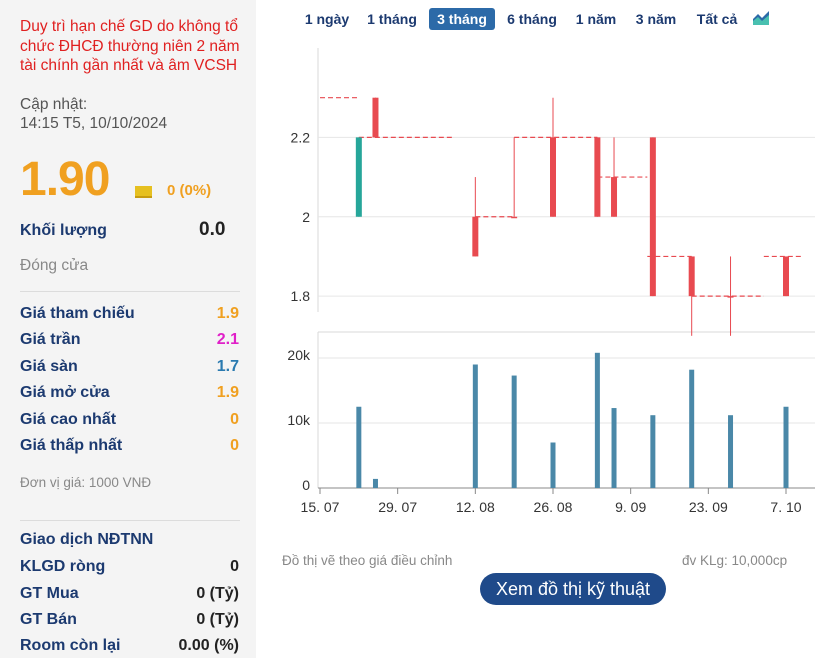 The height and width of the screenshot is (658, 839). I want to click on stat-value: 2.1, so click(227, 339).